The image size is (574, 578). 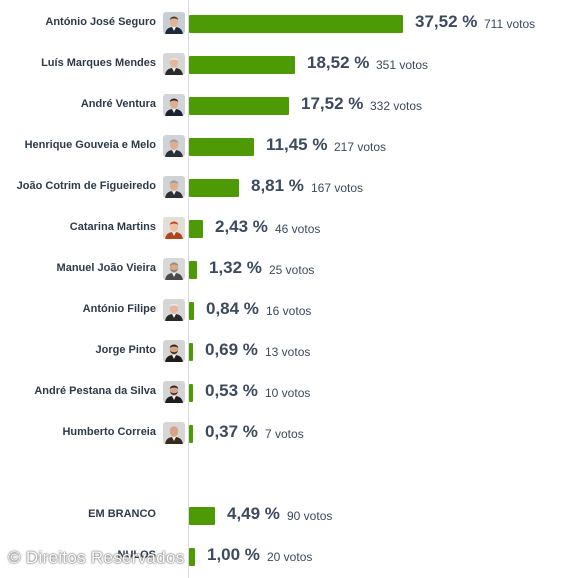 I want to click on candidate-row: Henrique Gouveia e Melo 11,45 % 217 votos, so click(x=287, y=147).